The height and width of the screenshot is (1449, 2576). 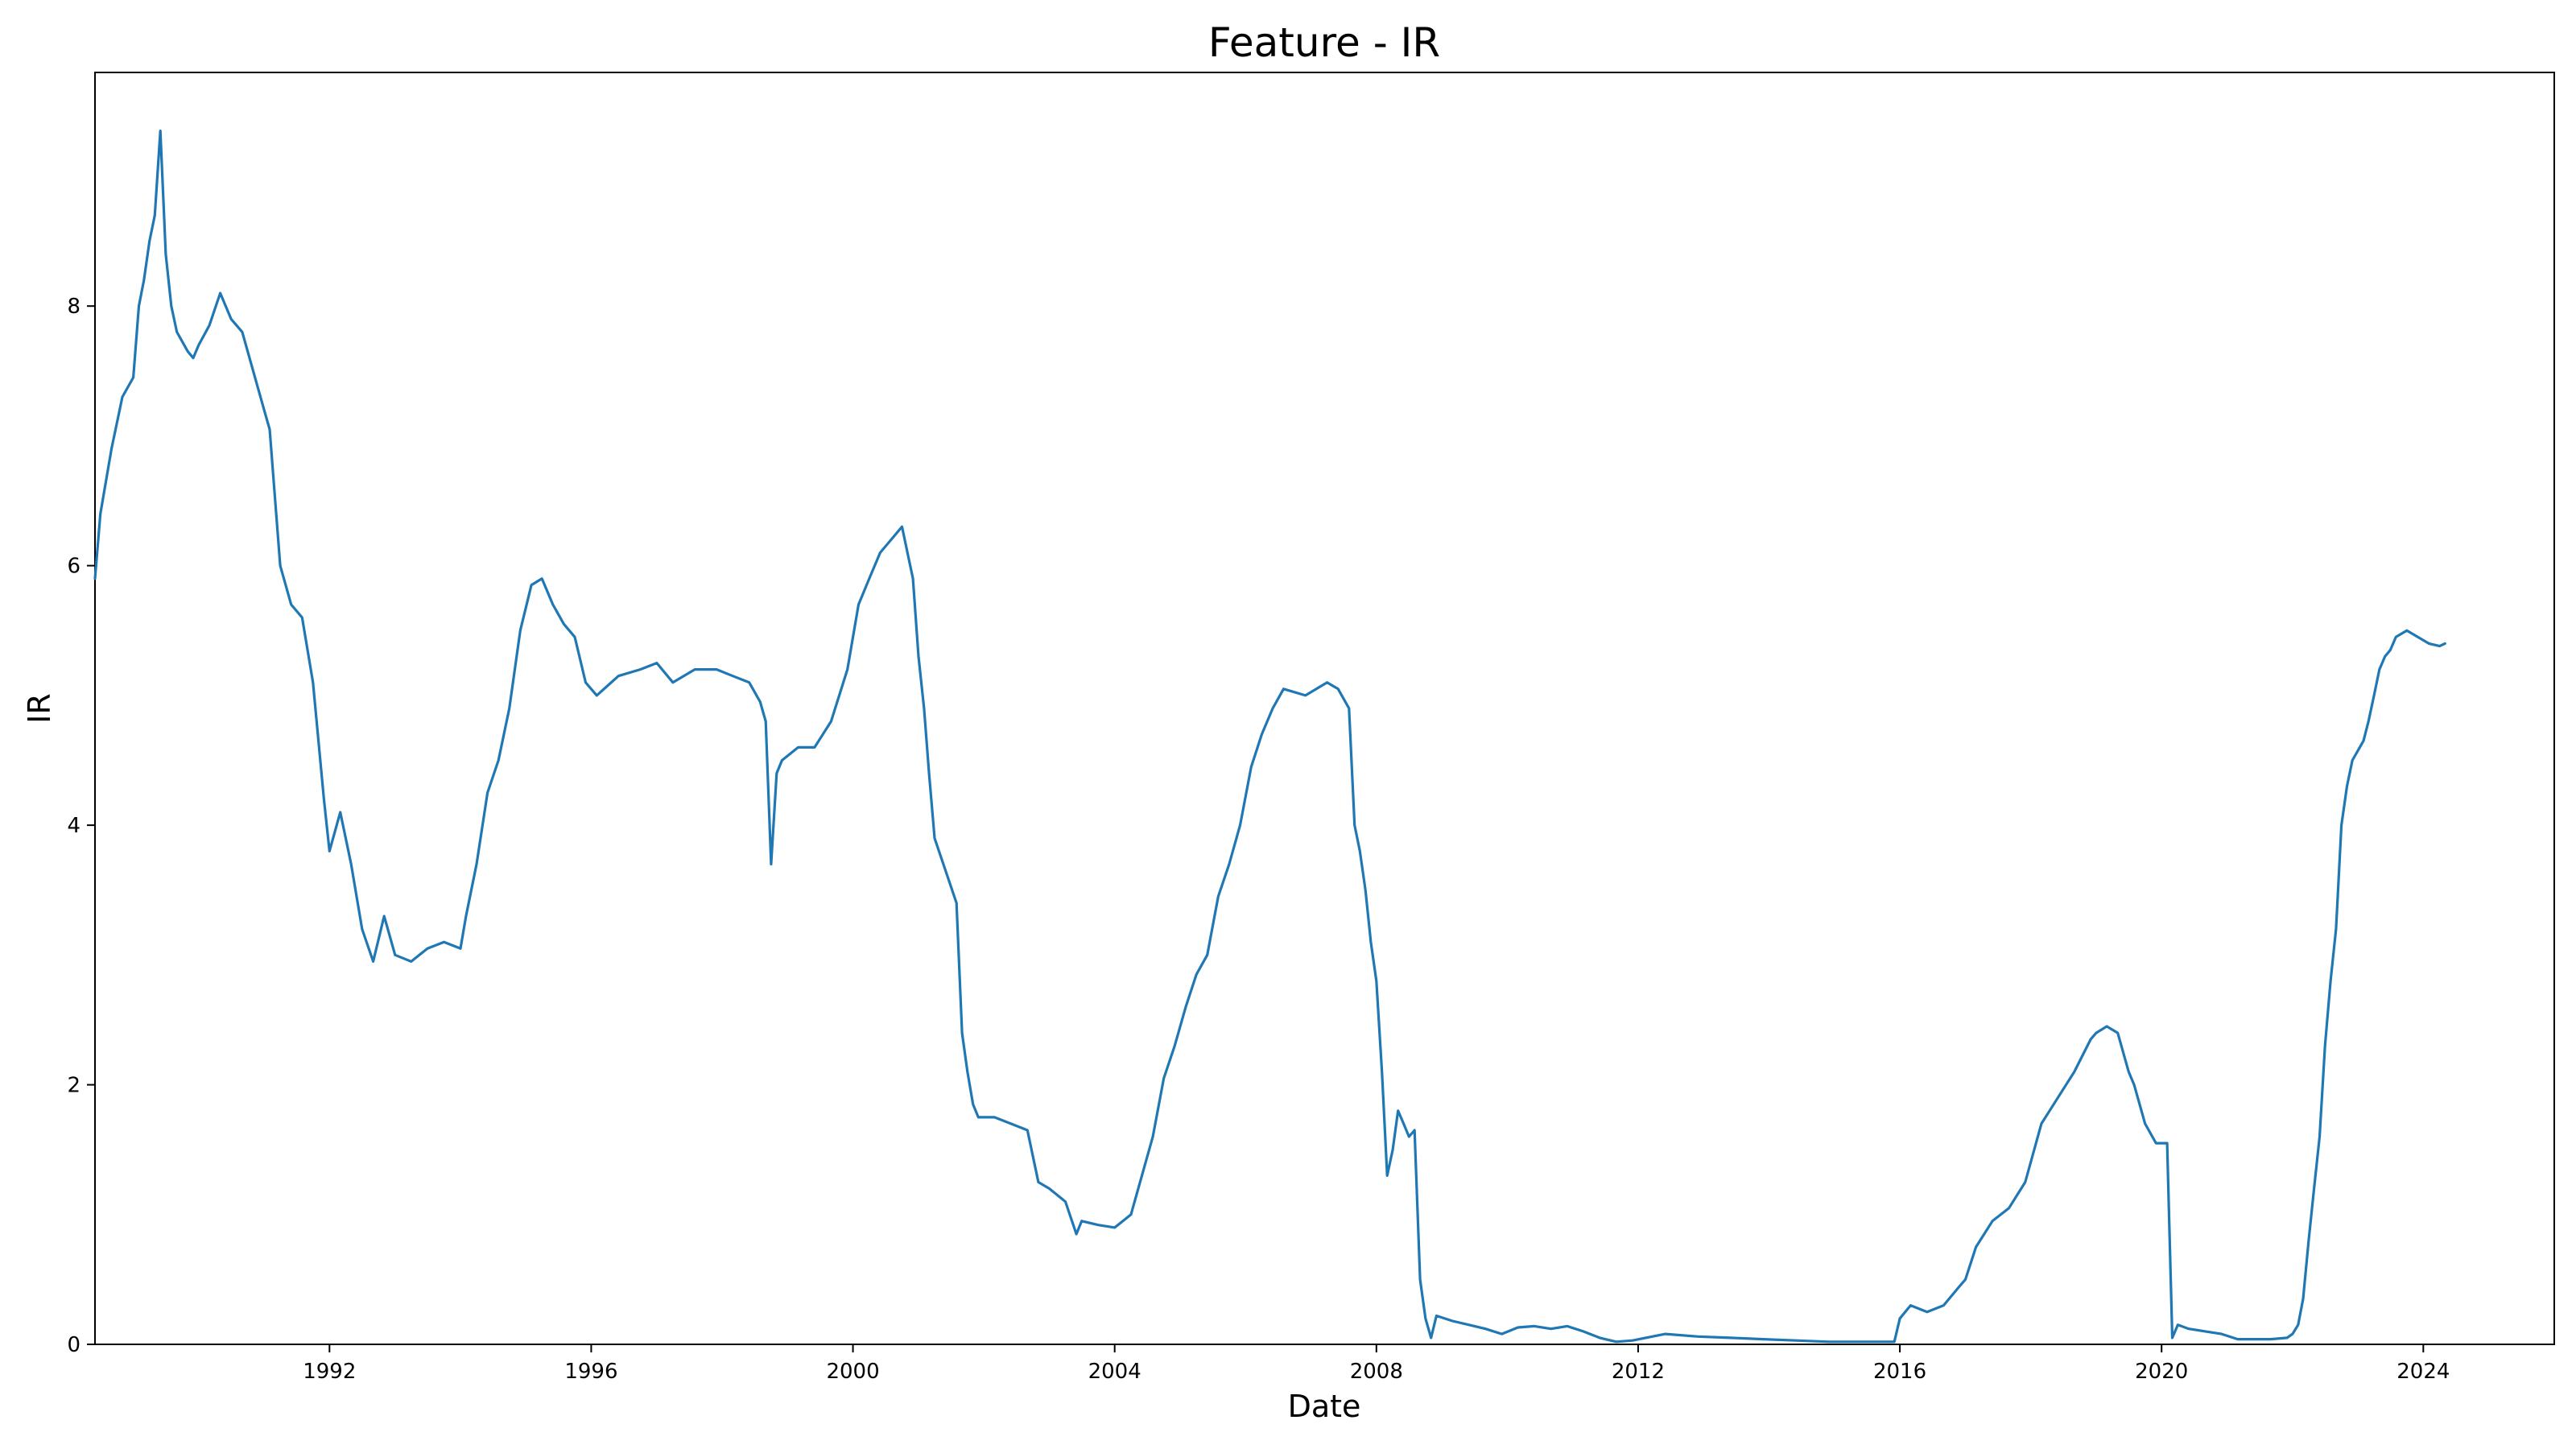 I want to click on x-tick-label: 2004, so click(x=1114, y=1372).